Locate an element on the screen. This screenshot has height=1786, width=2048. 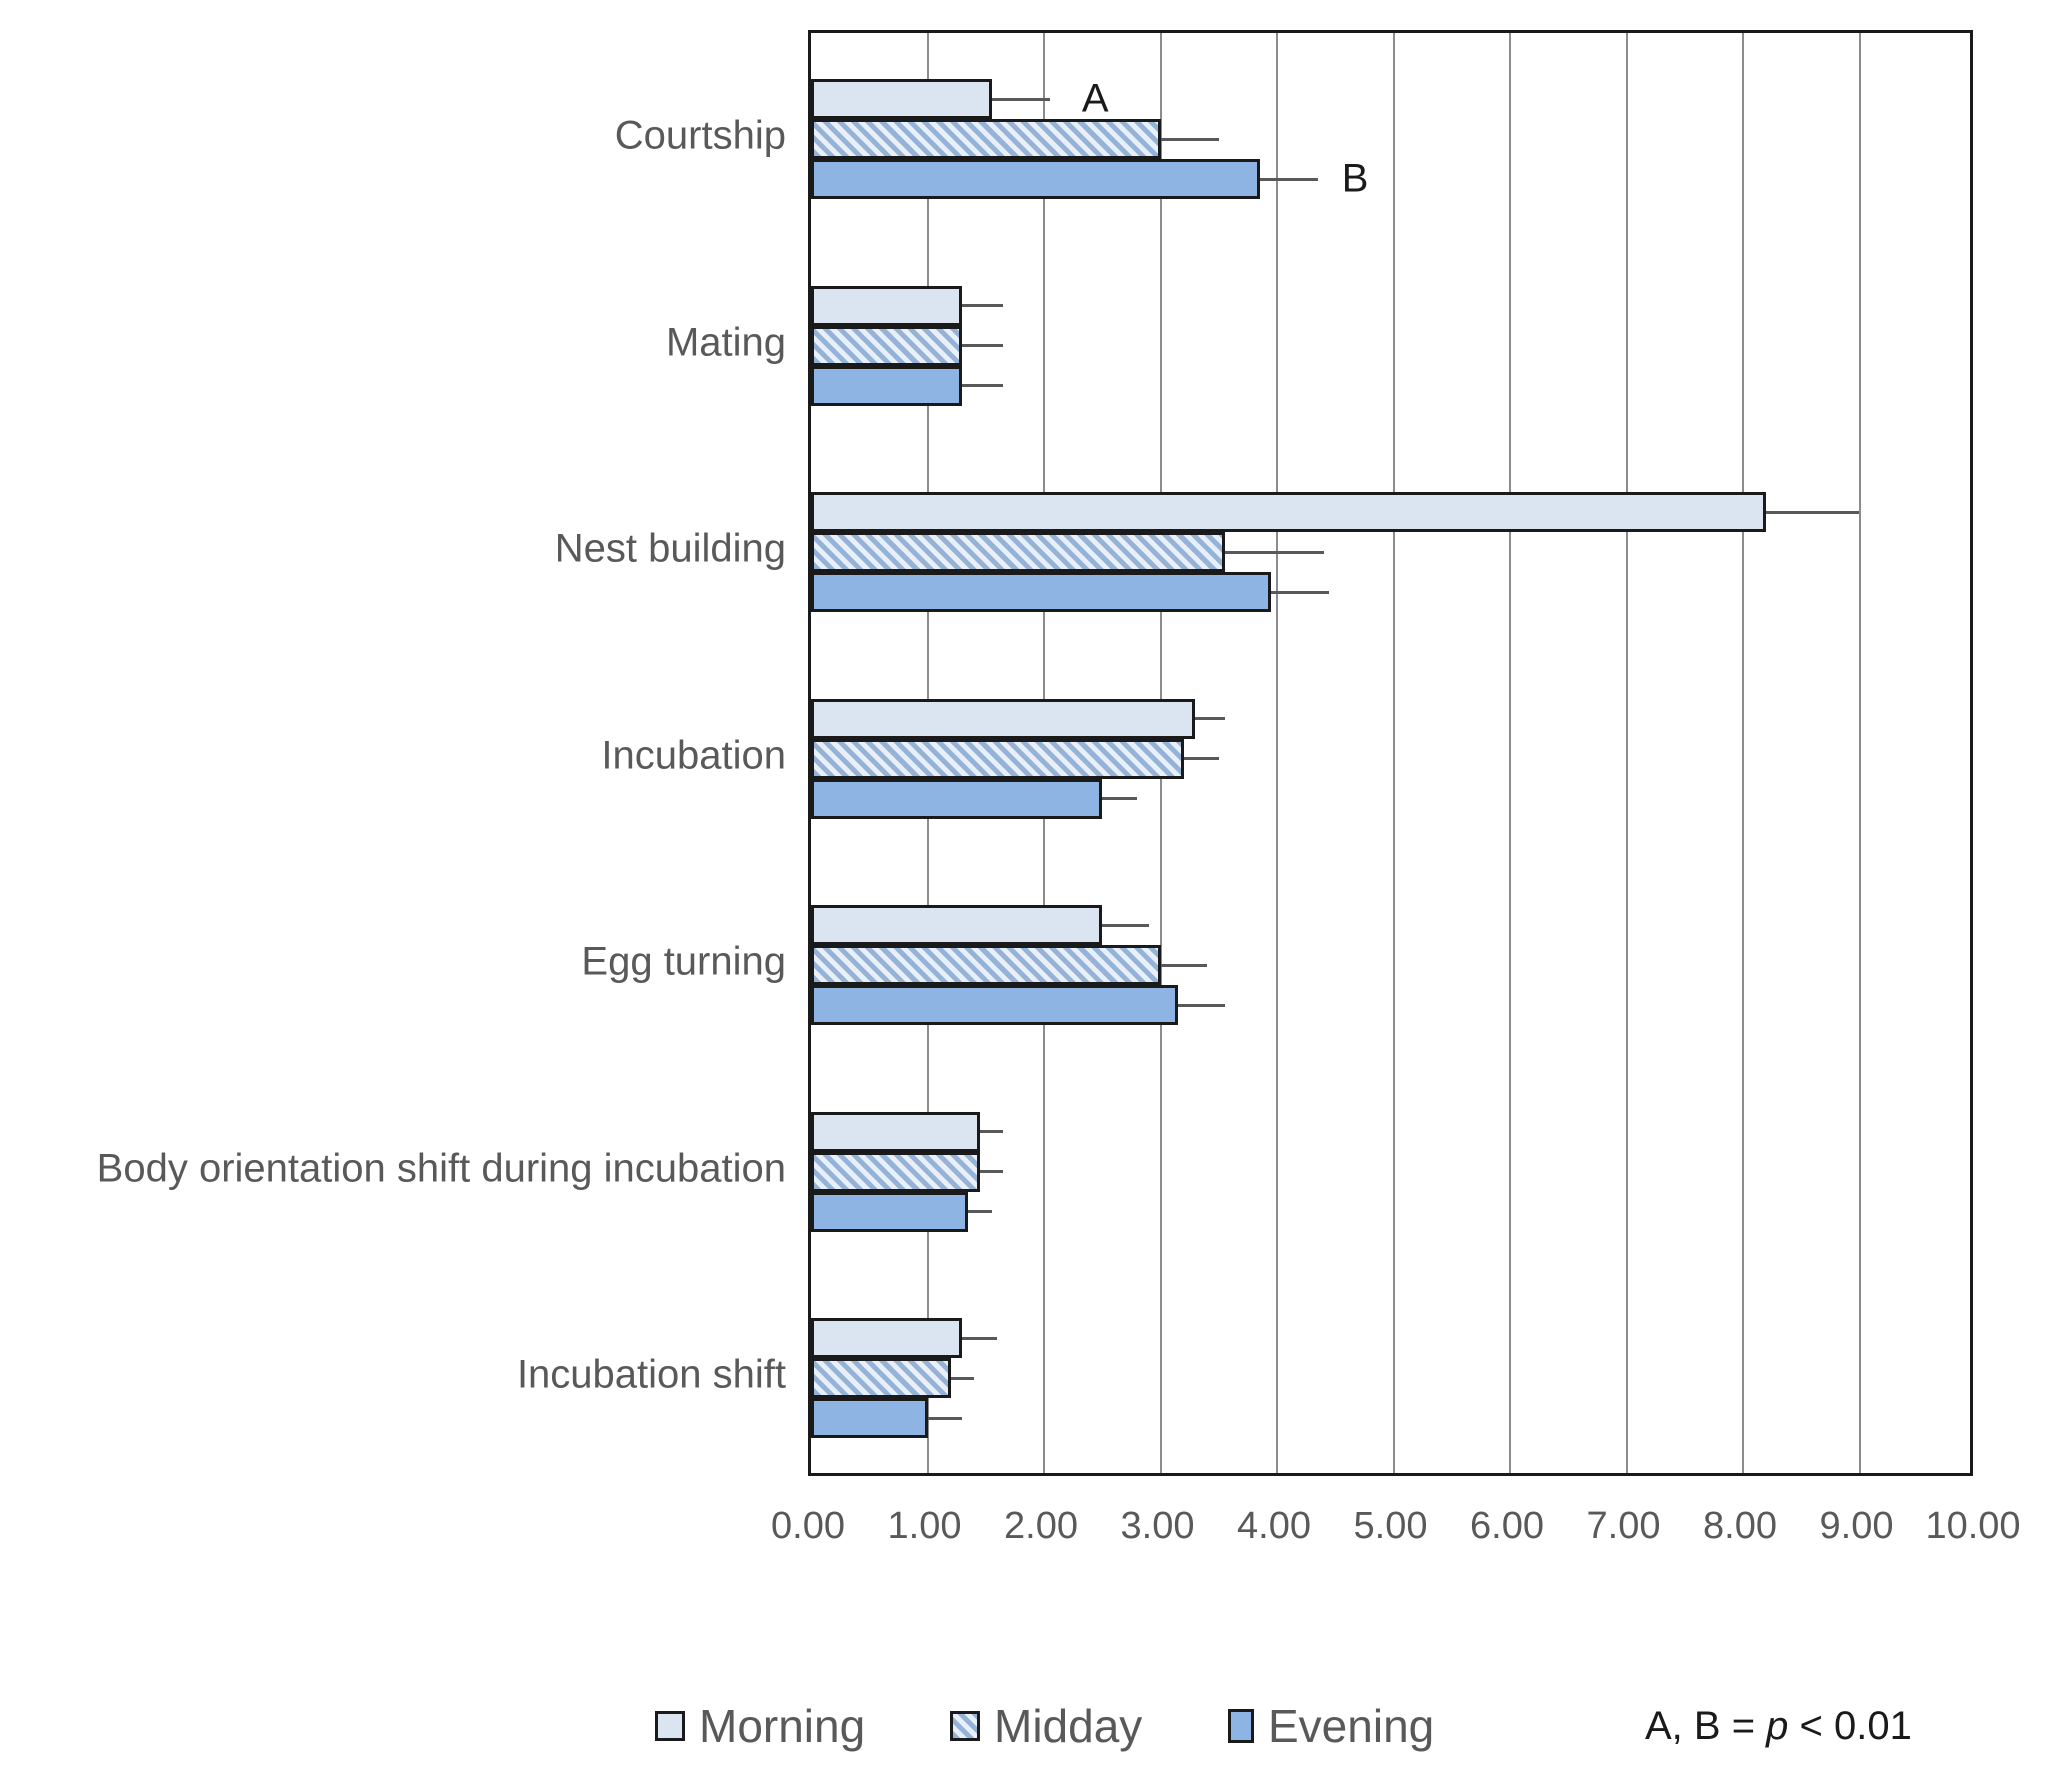
gridline-8.00 is located at coordinates (1743, 753).